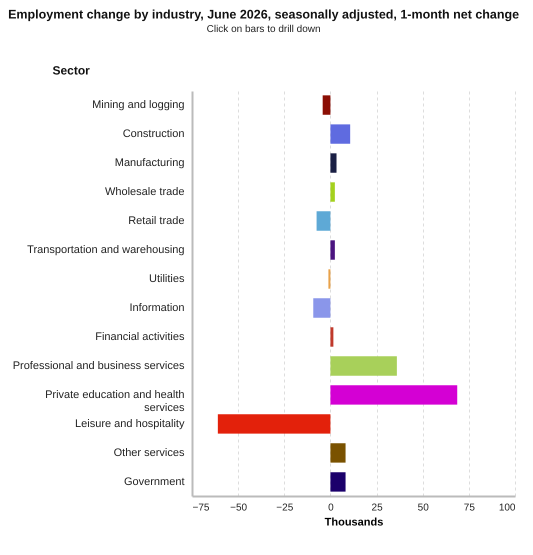 Image resolution: width=533 pixels, height=555 pixels. Describe the element at coordinates (138, 105) in the screenshot. I see `y-tick-label: Mining and logging` at that location.